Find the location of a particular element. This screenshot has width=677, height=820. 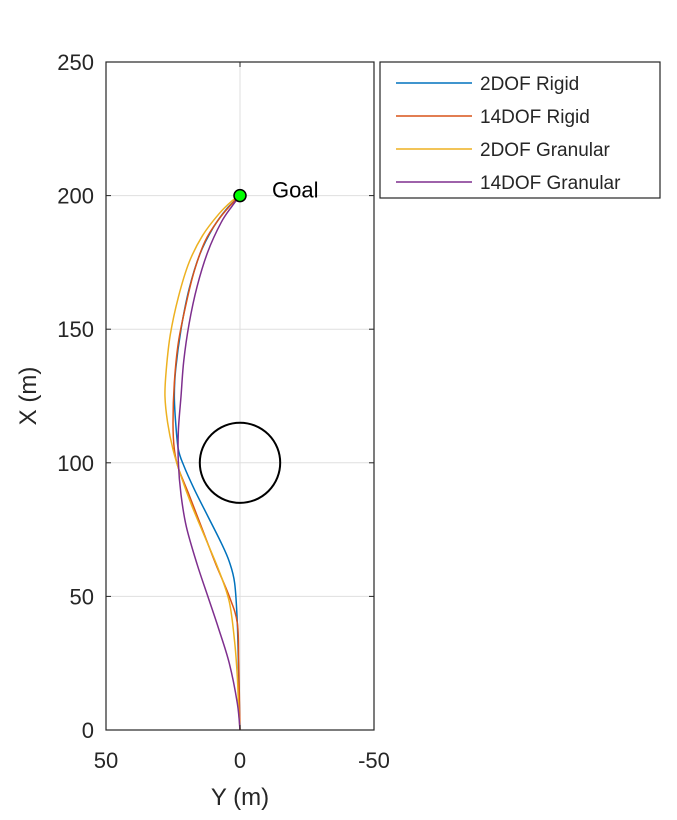

legend-box is located at coordinates (520, 130).